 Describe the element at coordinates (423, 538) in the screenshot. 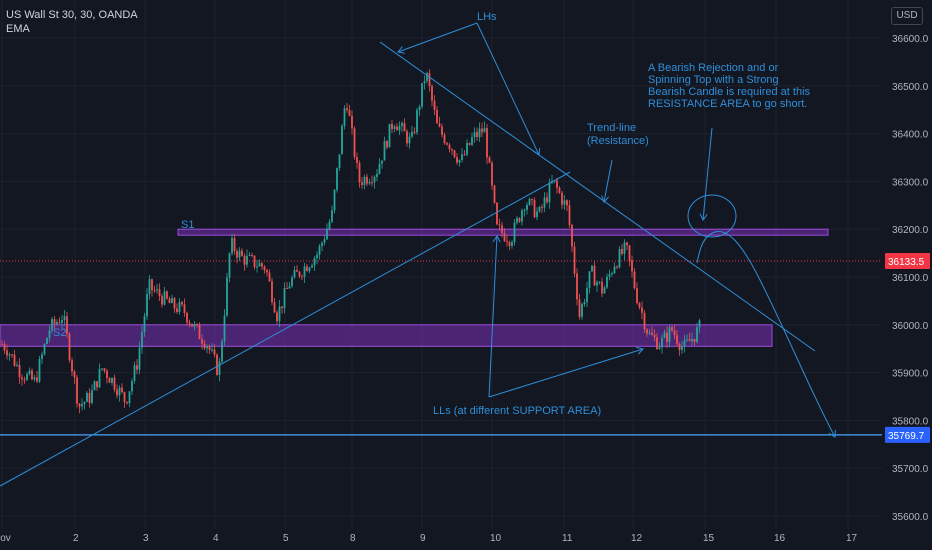

I see `time-tick-label: 9` at that location.